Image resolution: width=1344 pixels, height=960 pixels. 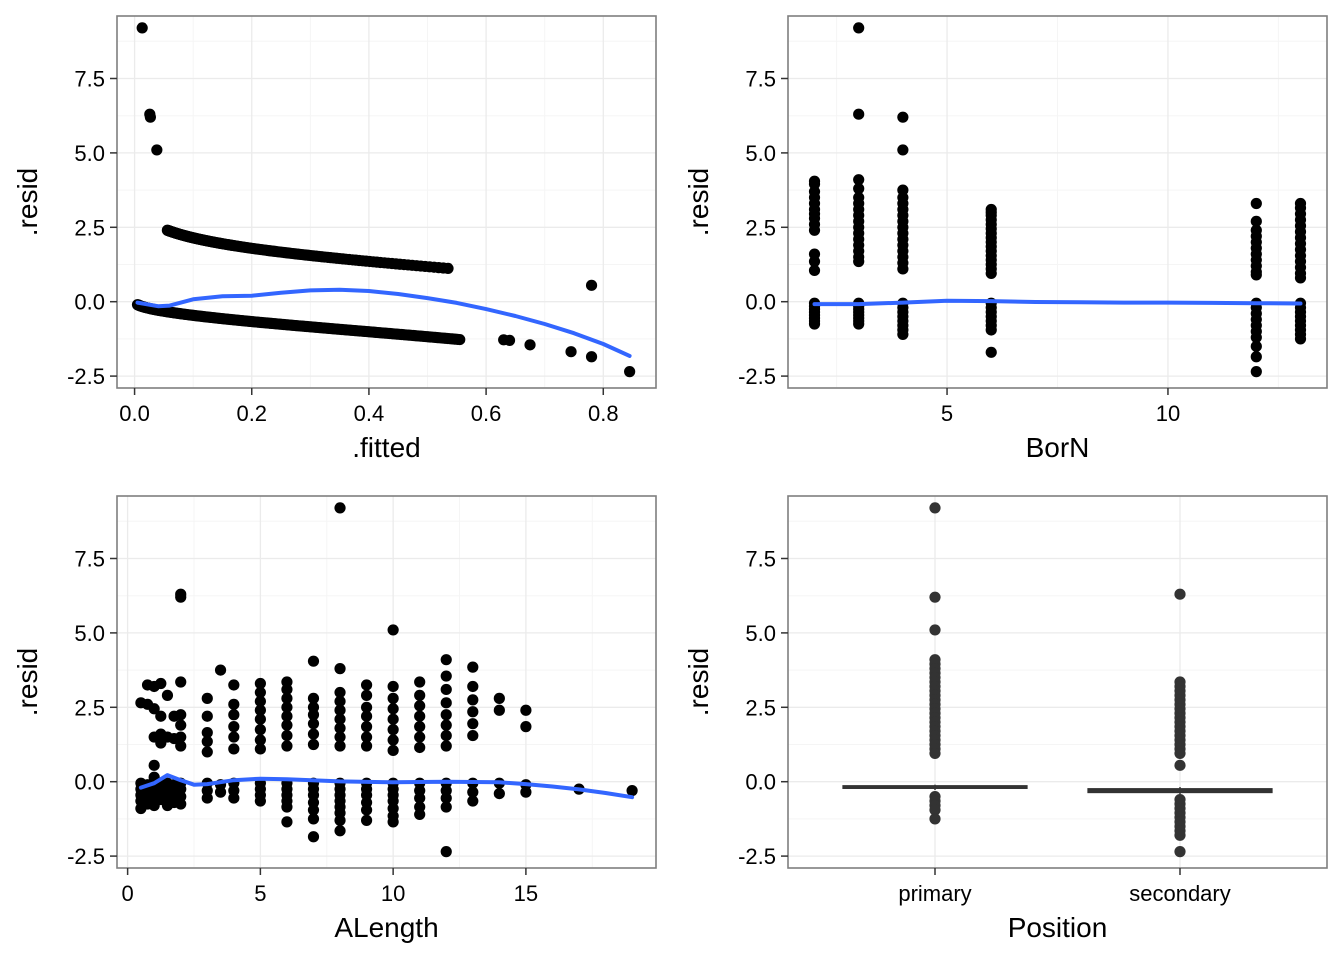 I want to click on x-tick-label: 0.0, so click(x=134, y=413).